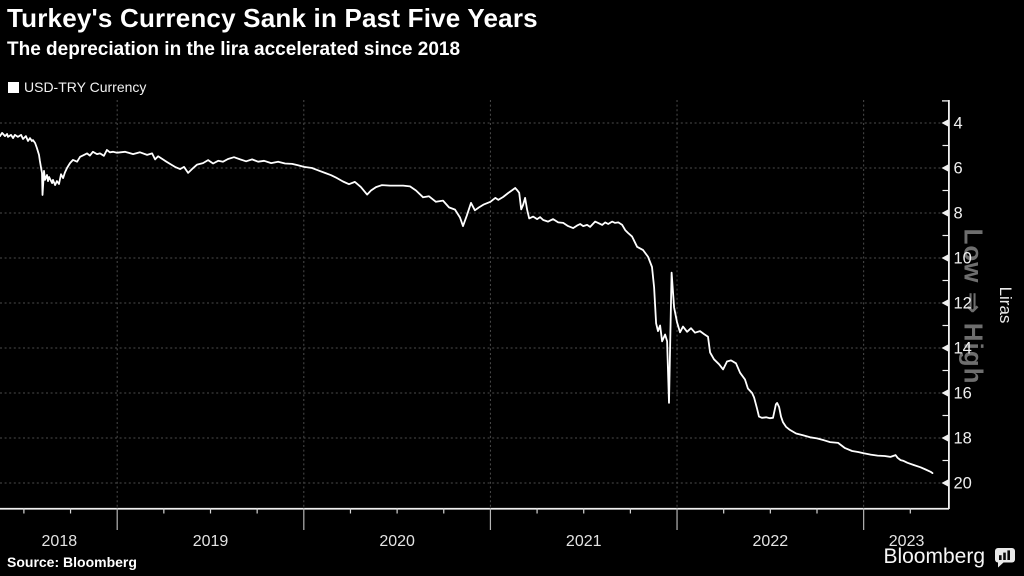 The height and width of the screenshot is (576, 1024). I want to click on bloomberg-logo-icon, so click(1005, 557).